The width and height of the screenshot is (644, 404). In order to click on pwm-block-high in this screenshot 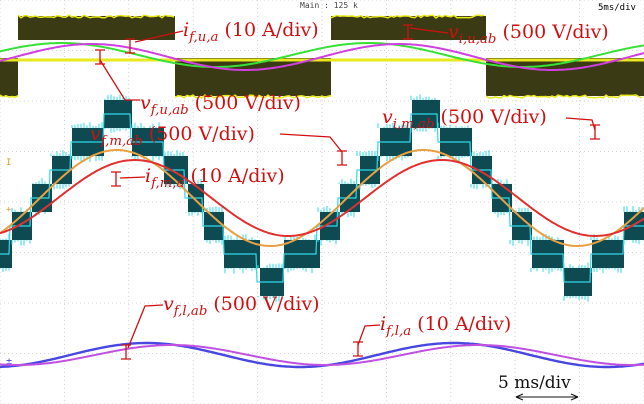, I will do `click(96, 28)`.